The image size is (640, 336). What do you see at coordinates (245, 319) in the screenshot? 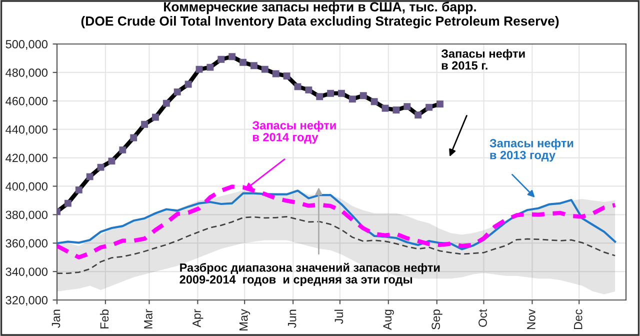
I see `x-tick-label: May` at bounding box center [245, 319].